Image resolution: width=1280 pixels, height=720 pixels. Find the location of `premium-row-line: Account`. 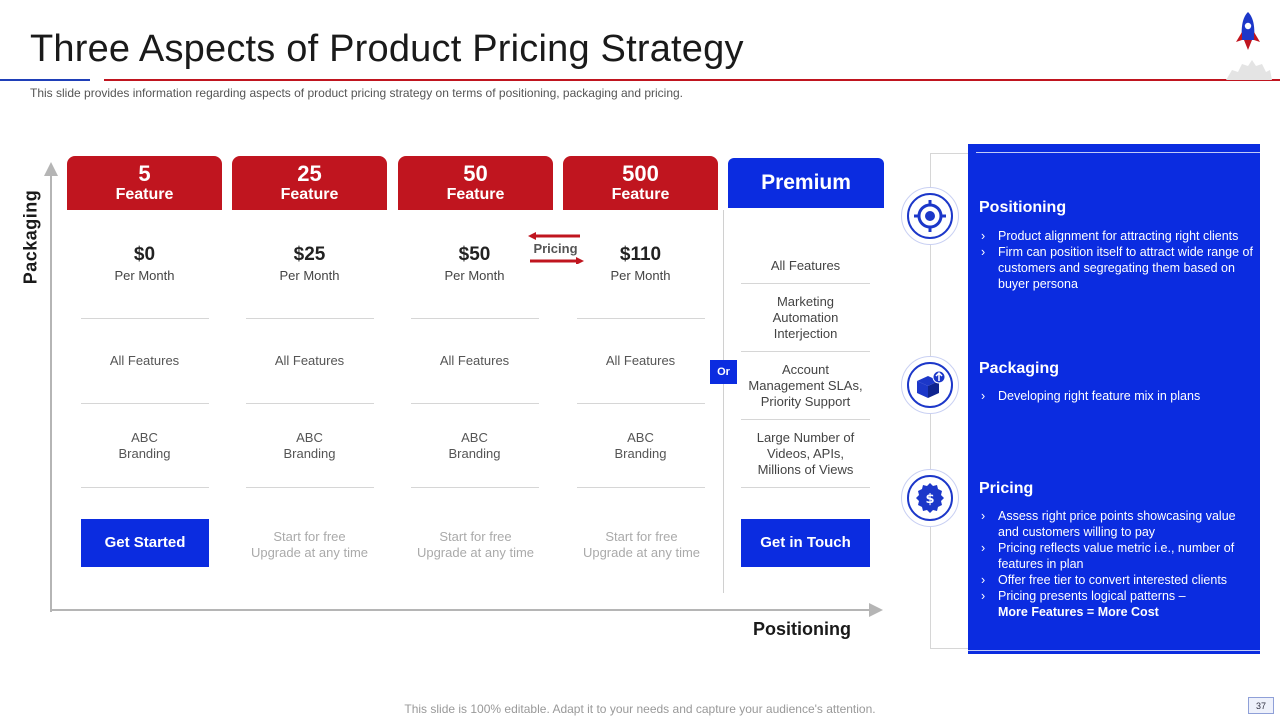

premium-row-line: Account is located at coordinates (805, 369).